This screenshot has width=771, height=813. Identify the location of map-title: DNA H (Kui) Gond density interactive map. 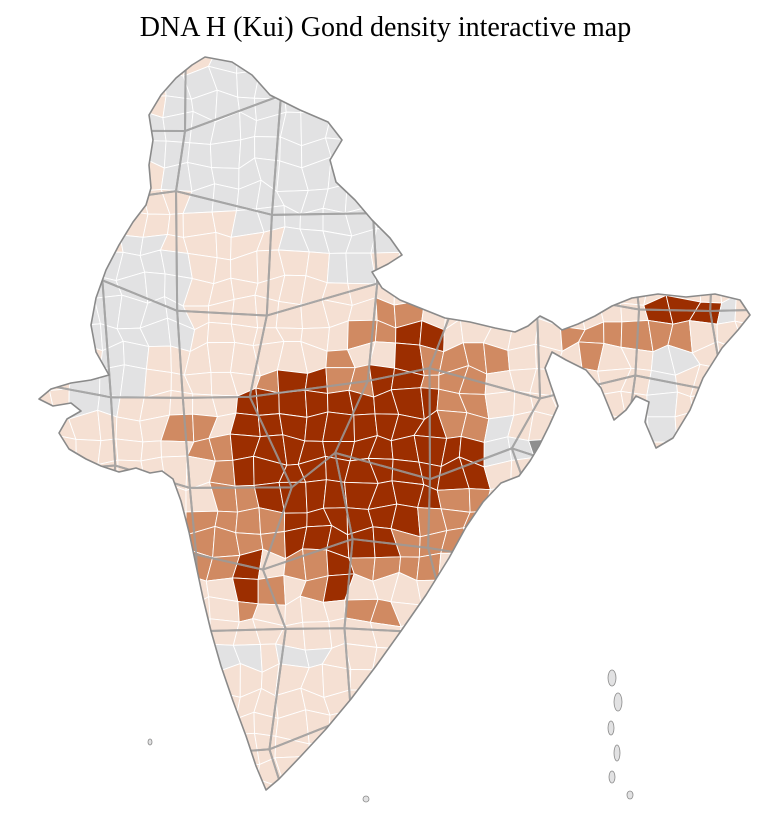
(385, 27).